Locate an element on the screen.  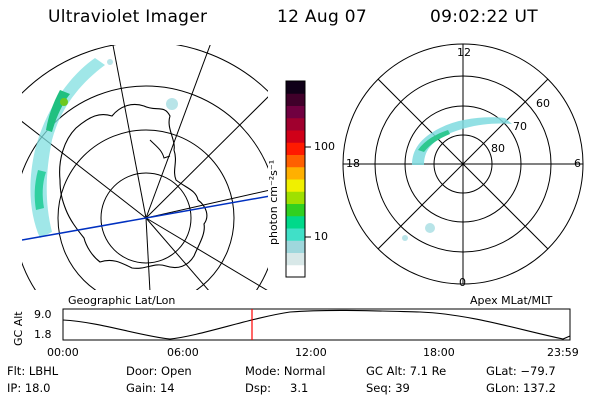
time-tick-0600: 06:00 is located at coordinates (183, 352).